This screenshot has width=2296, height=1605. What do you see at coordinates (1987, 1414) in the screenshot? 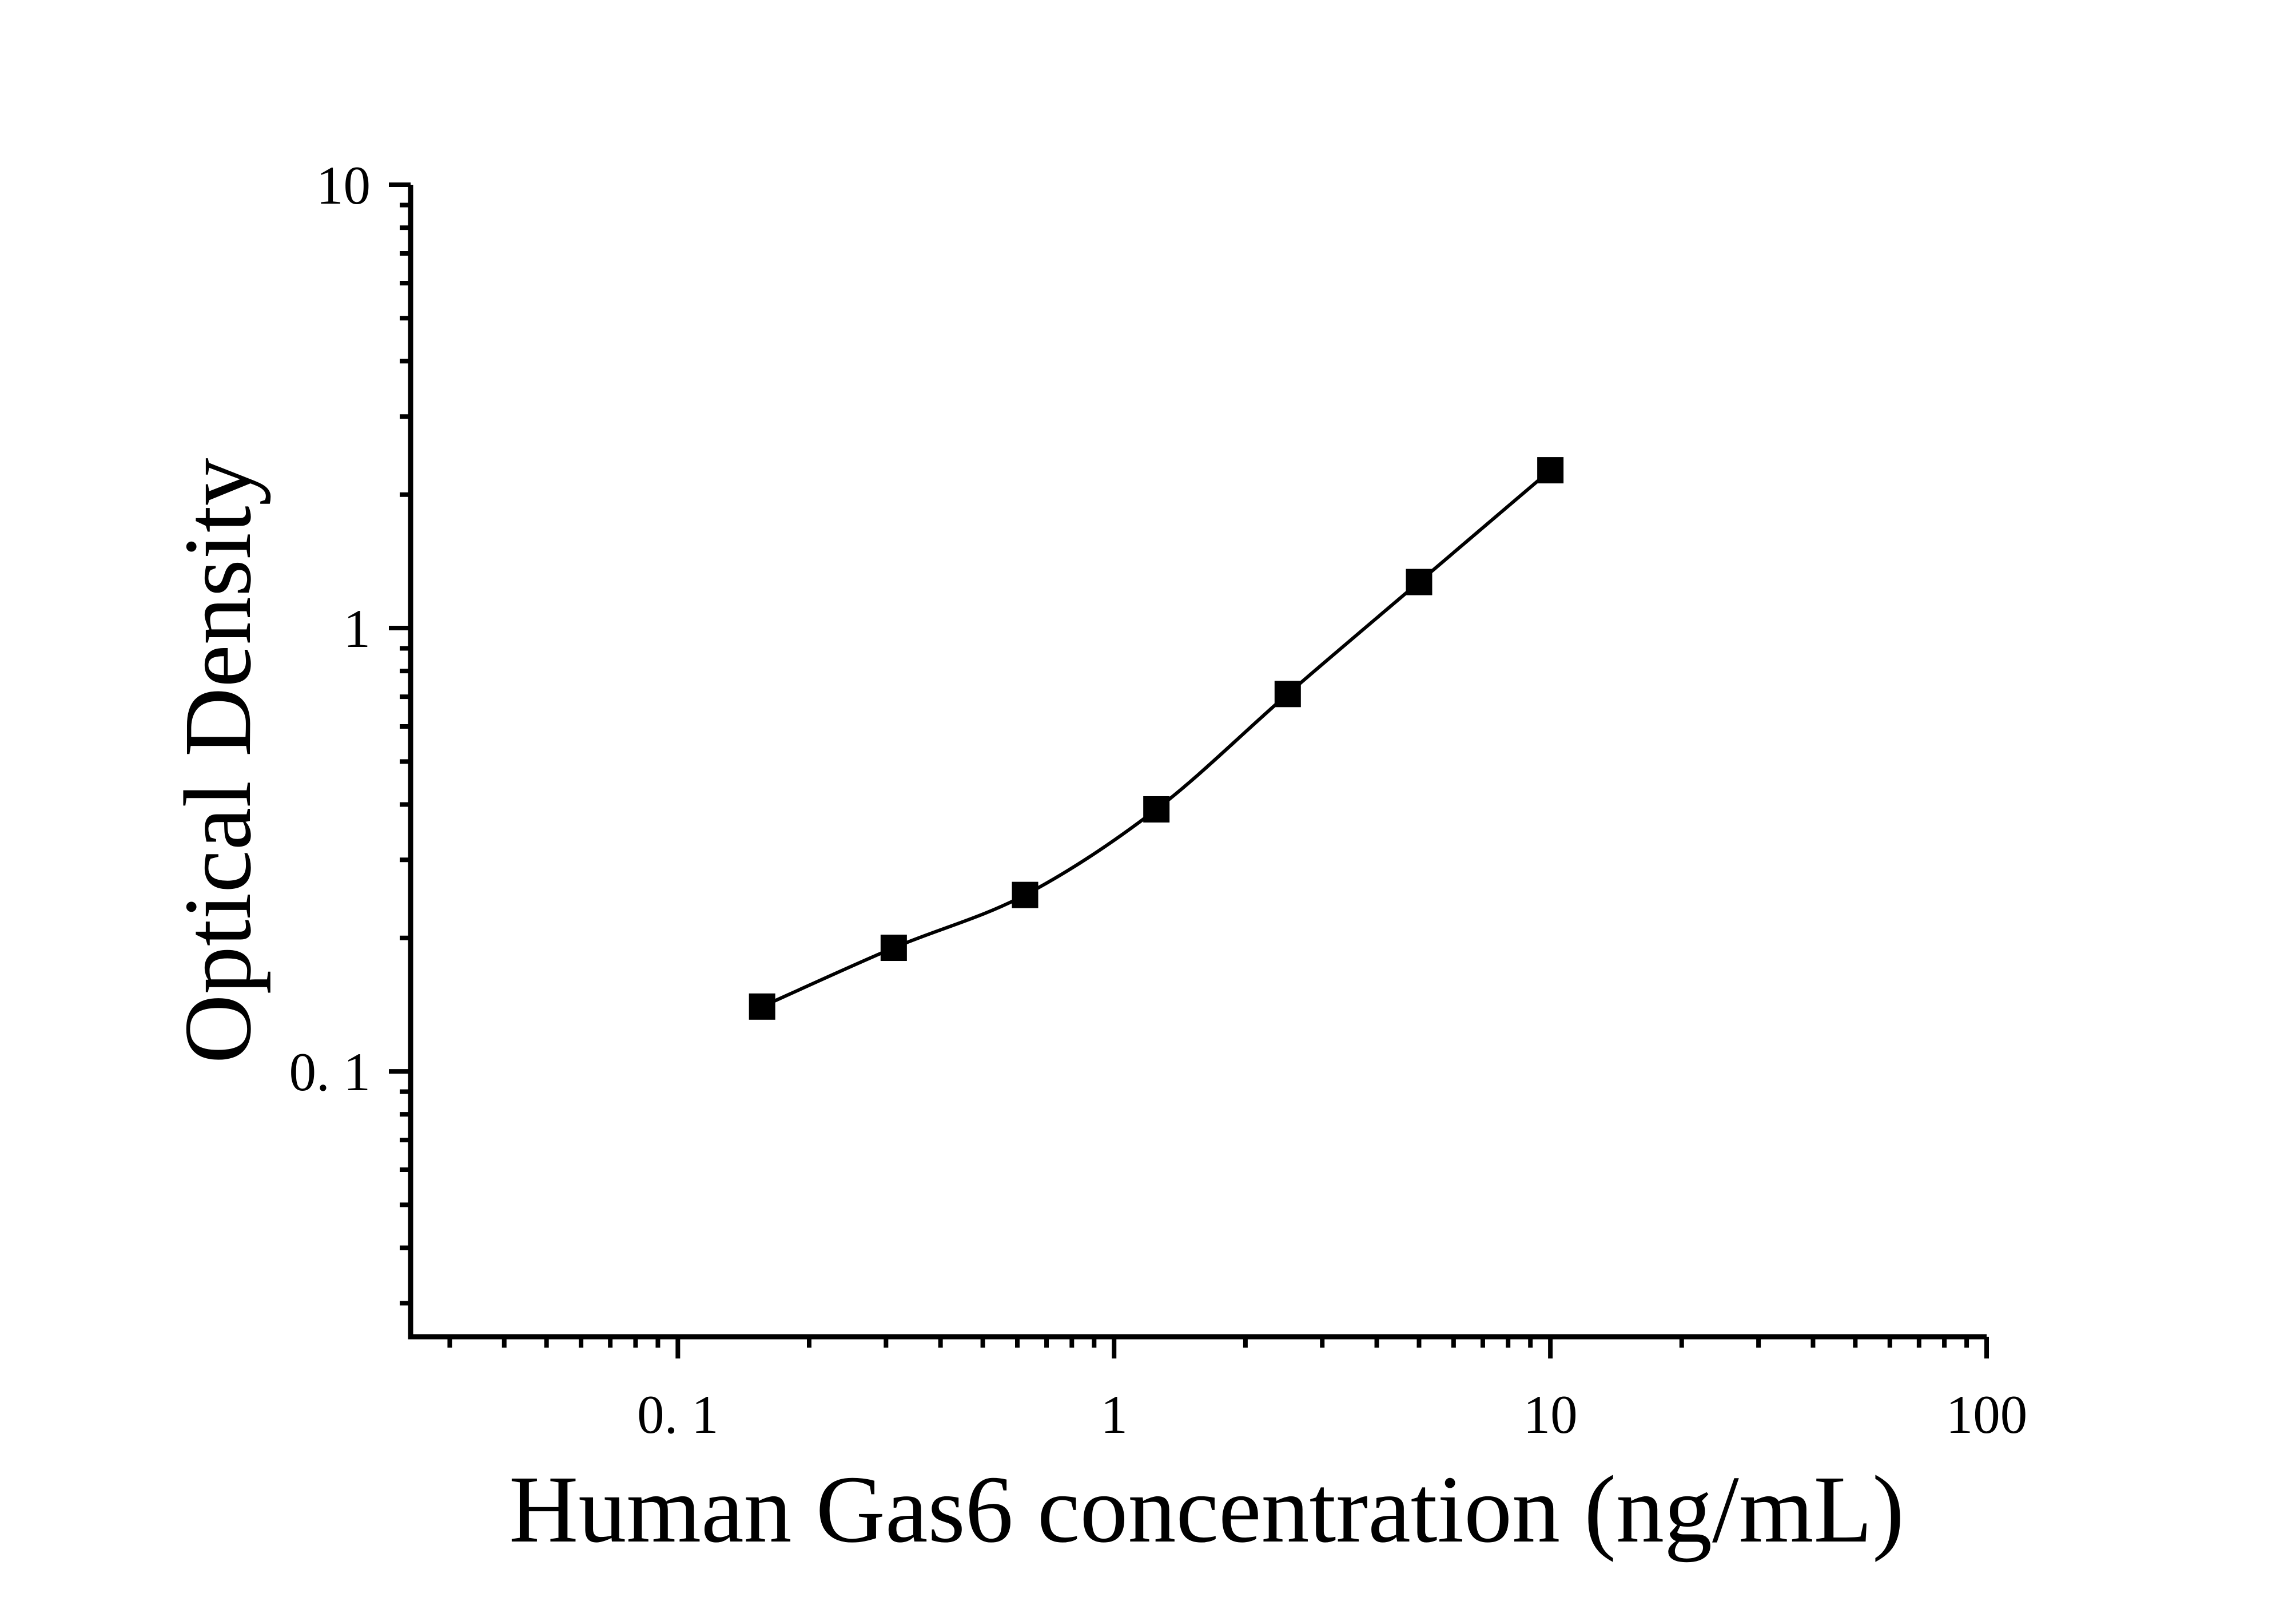
I see `x-tick-label: 100` at bounding box center [1987, 1414].